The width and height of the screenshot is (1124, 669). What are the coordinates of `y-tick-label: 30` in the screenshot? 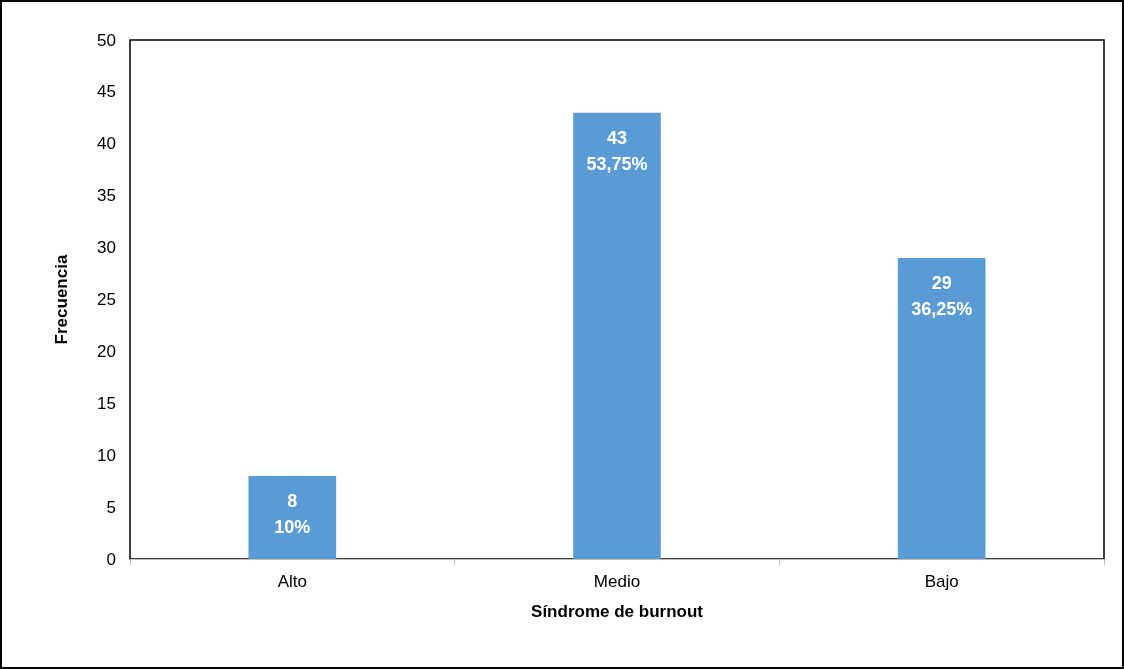 It's located at (106, 248).